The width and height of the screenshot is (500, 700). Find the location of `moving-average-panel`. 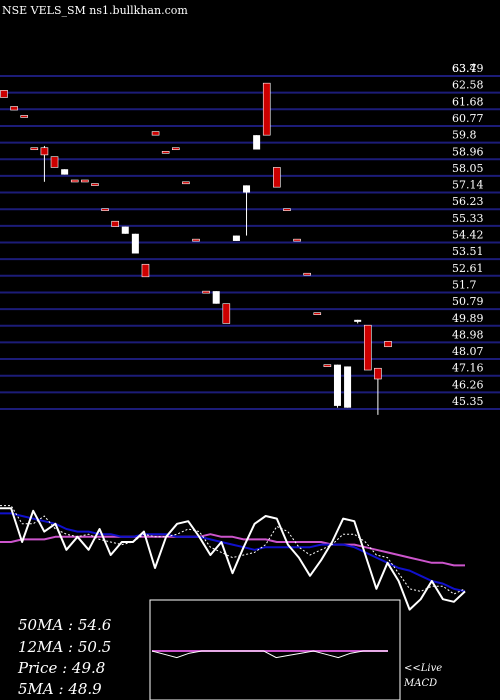

moving-average-panel is located at coordinates (233, 558).